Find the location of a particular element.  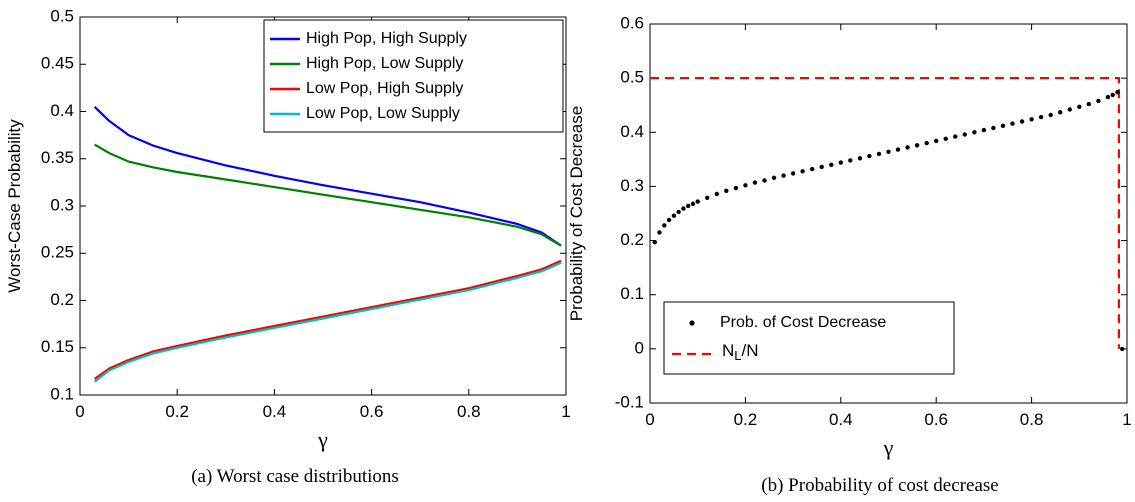

legend-label: Low Pop, Low Supply is located at coordinates (383, 113).